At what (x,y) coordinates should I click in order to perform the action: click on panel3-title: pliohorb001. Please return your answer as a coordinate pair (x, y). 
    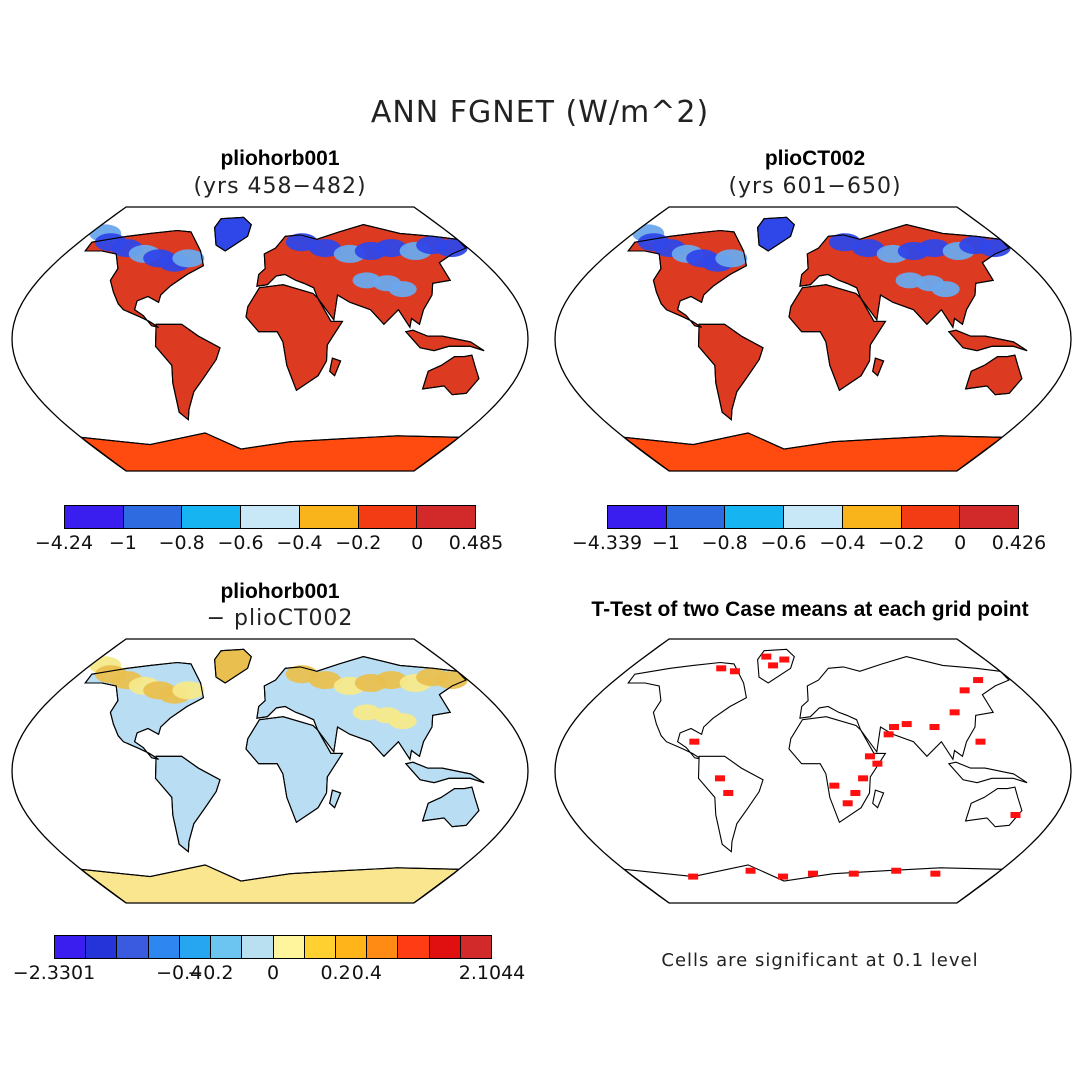
    Looking at the image, I should click on (280, 591).